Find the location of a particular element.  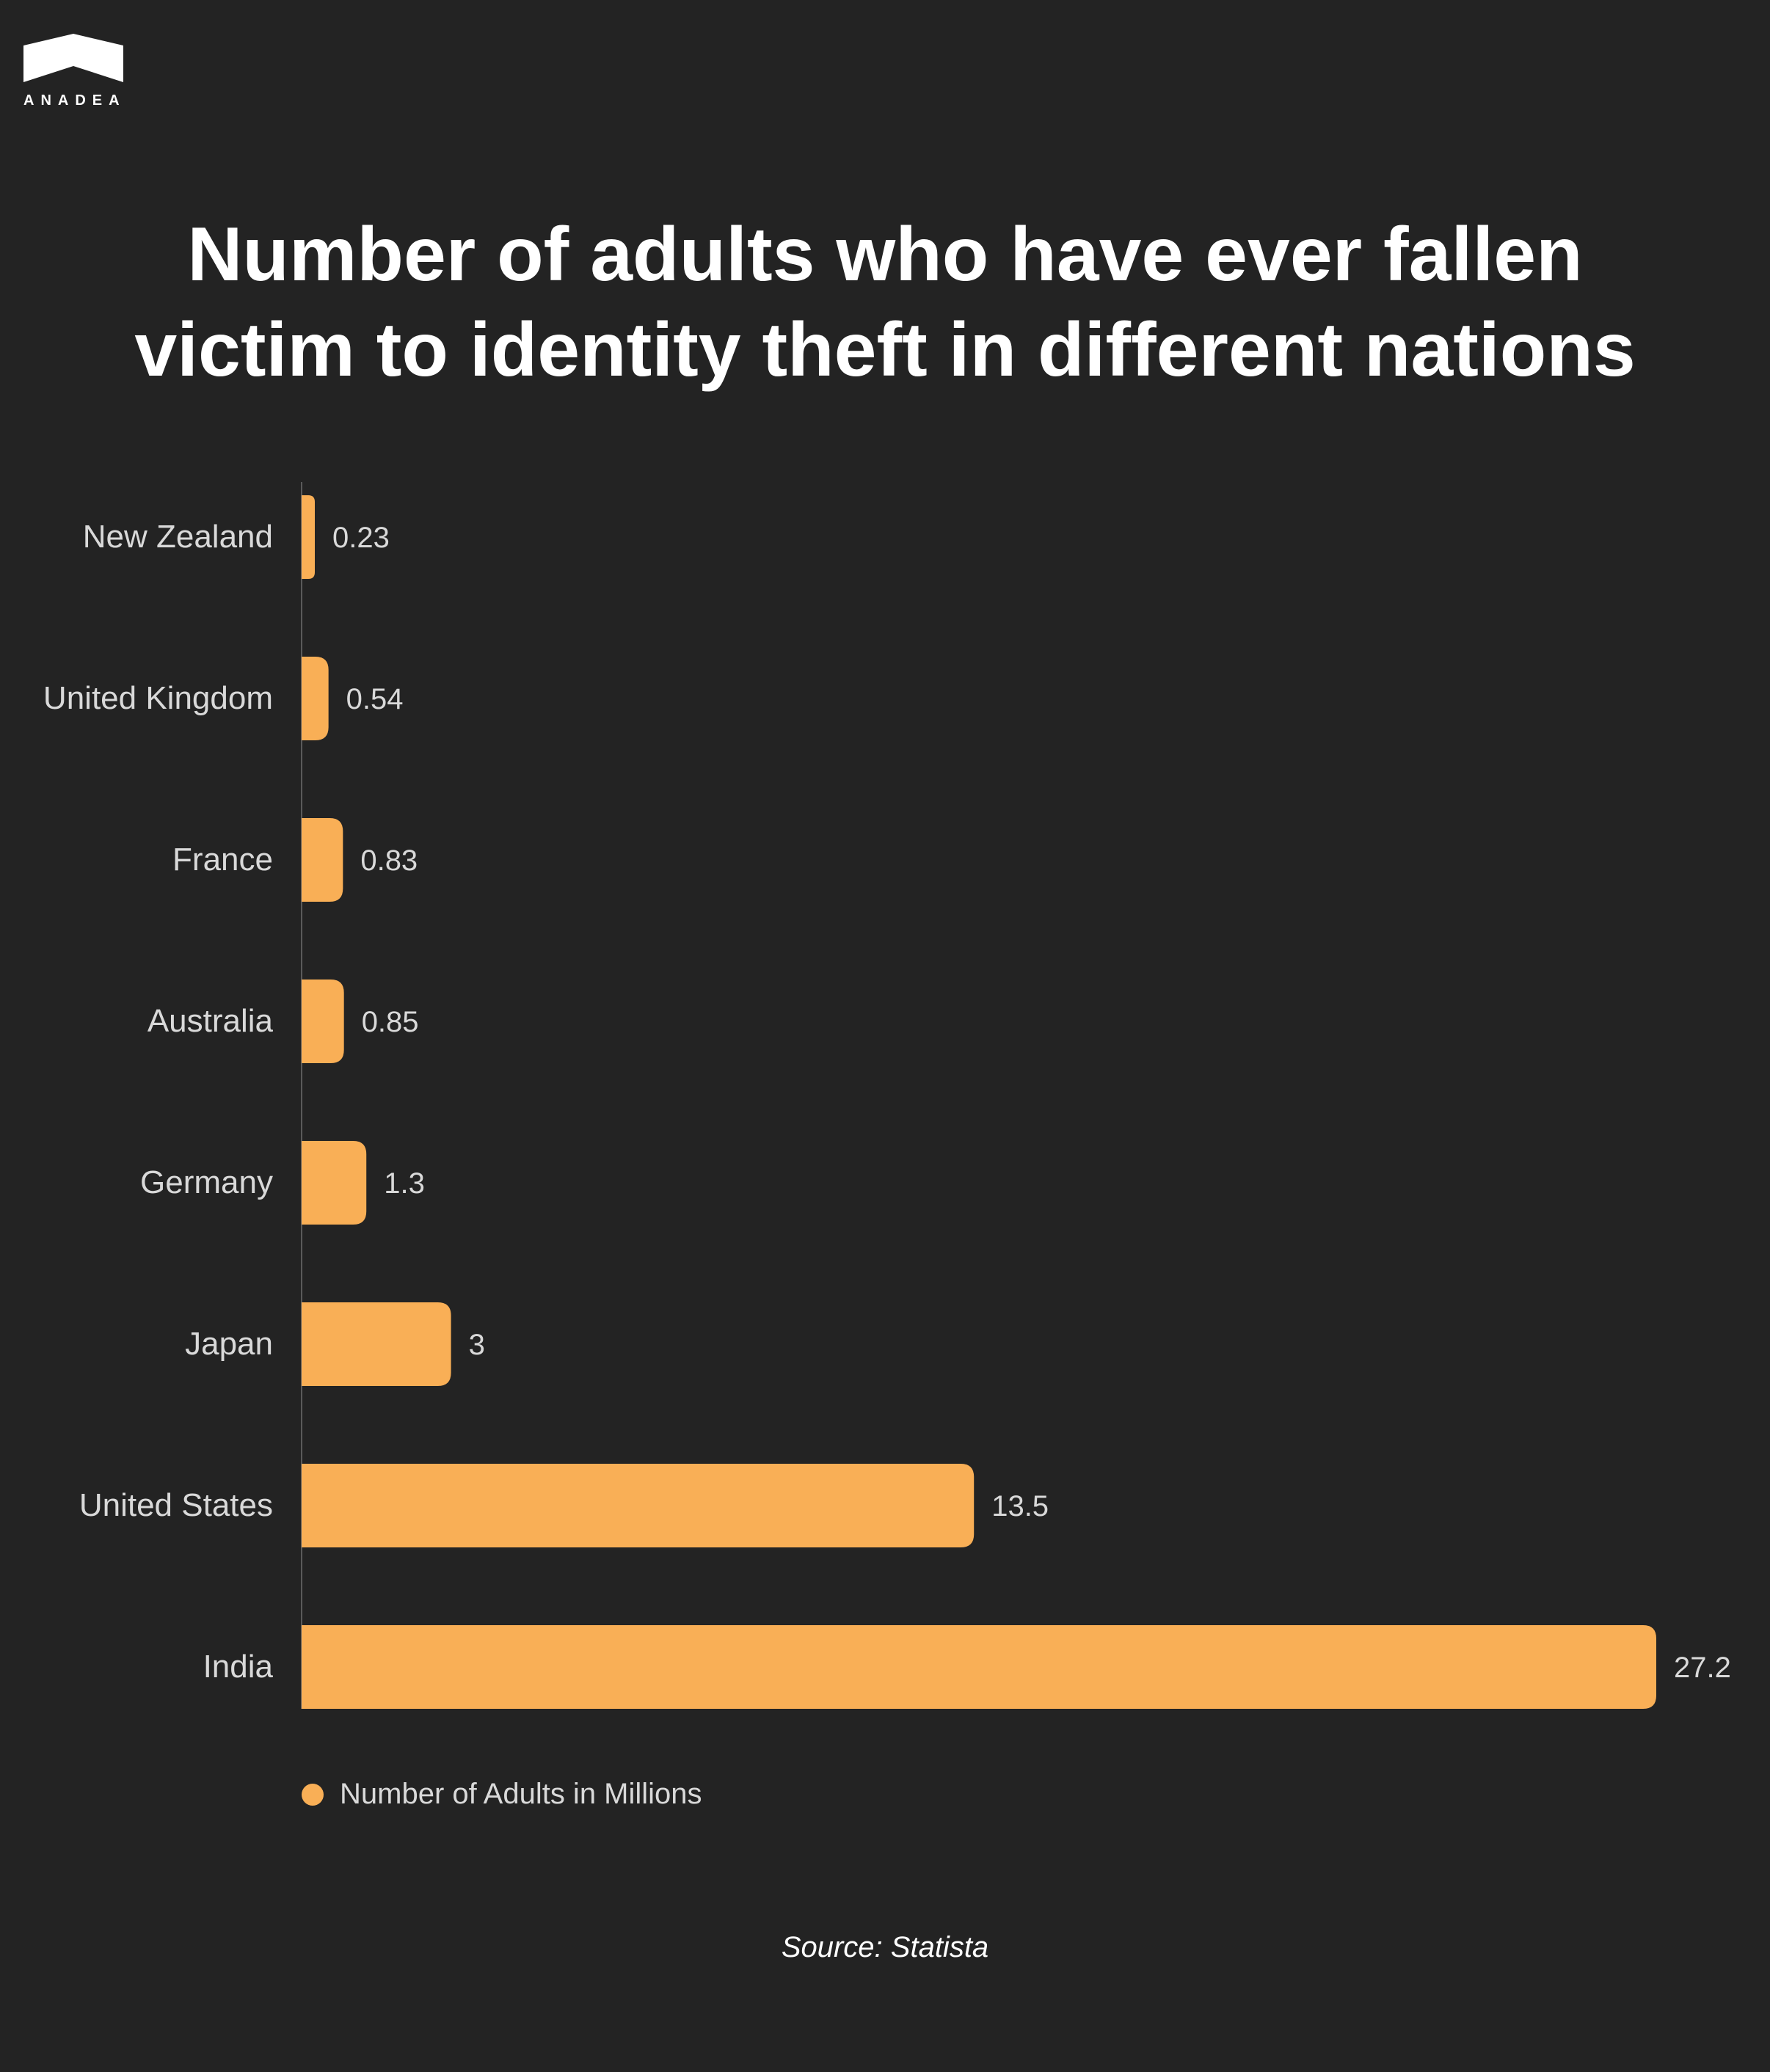

brand-logo: ANADEA is located at coordinates (74, 71).